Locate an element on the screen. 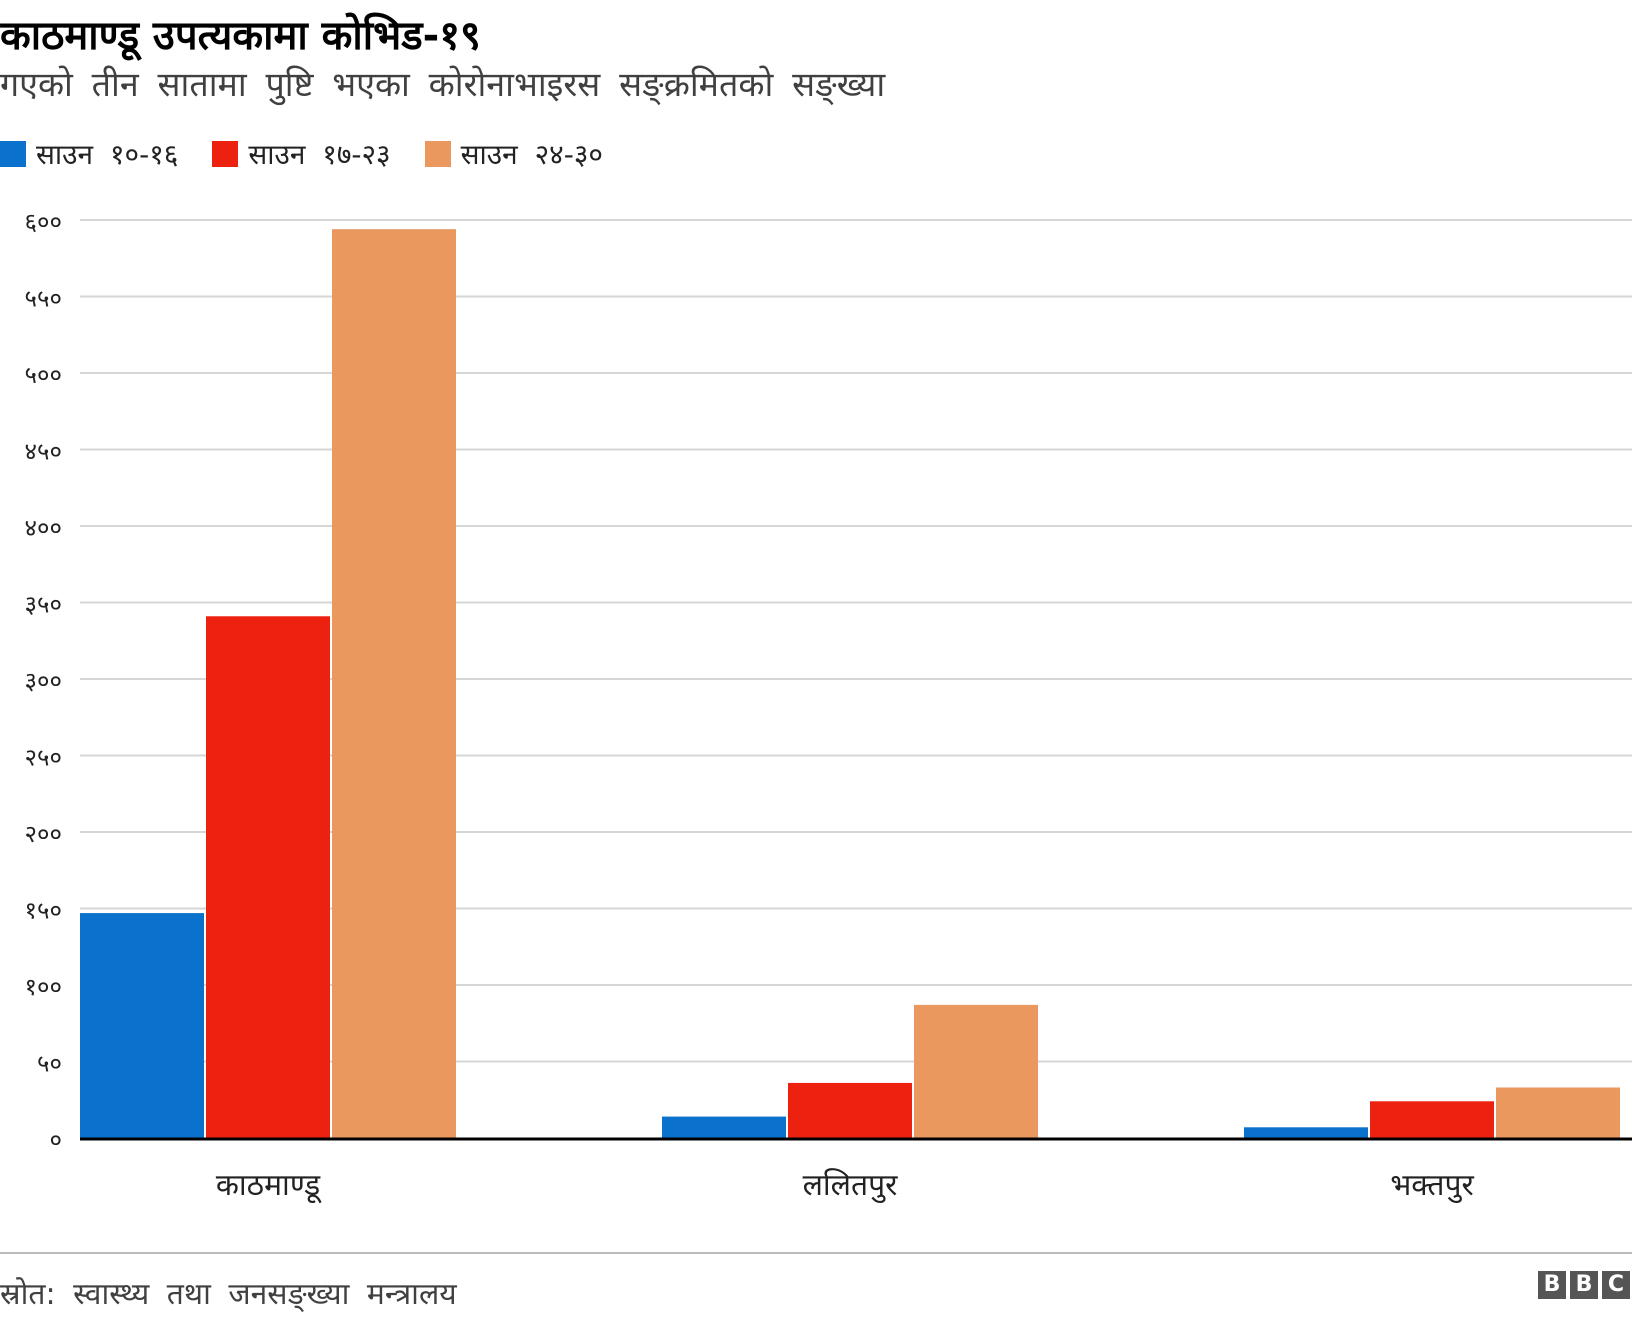  y-tick-label-550: ५५० is located at coordinates (43, 299).